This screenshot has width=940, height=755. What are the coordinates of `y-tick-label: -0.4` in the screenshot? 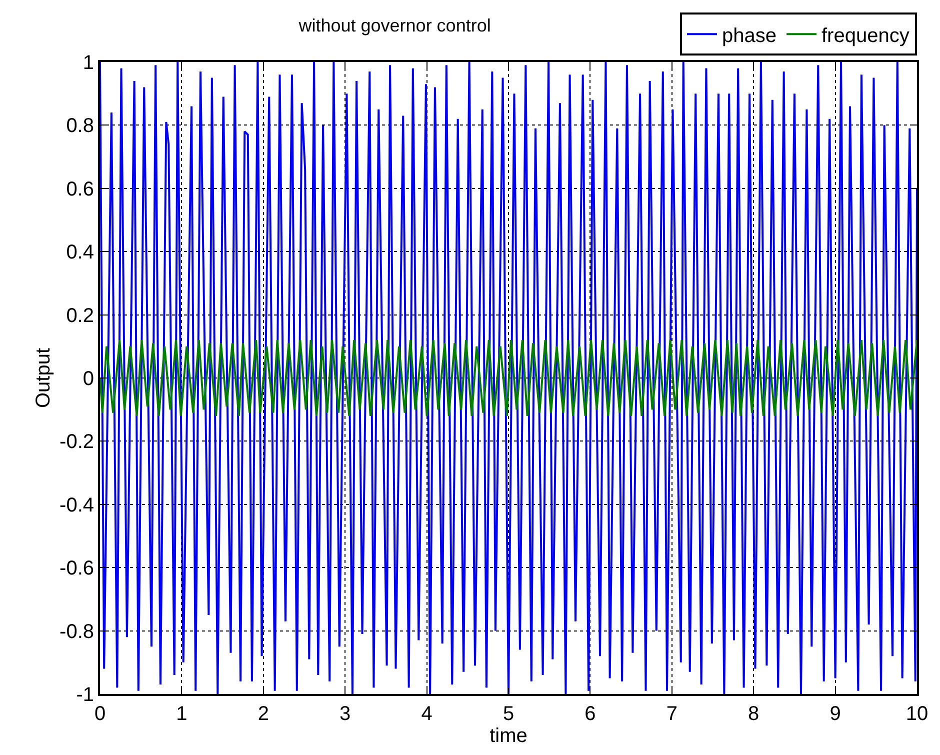 It's located at (77, 505).